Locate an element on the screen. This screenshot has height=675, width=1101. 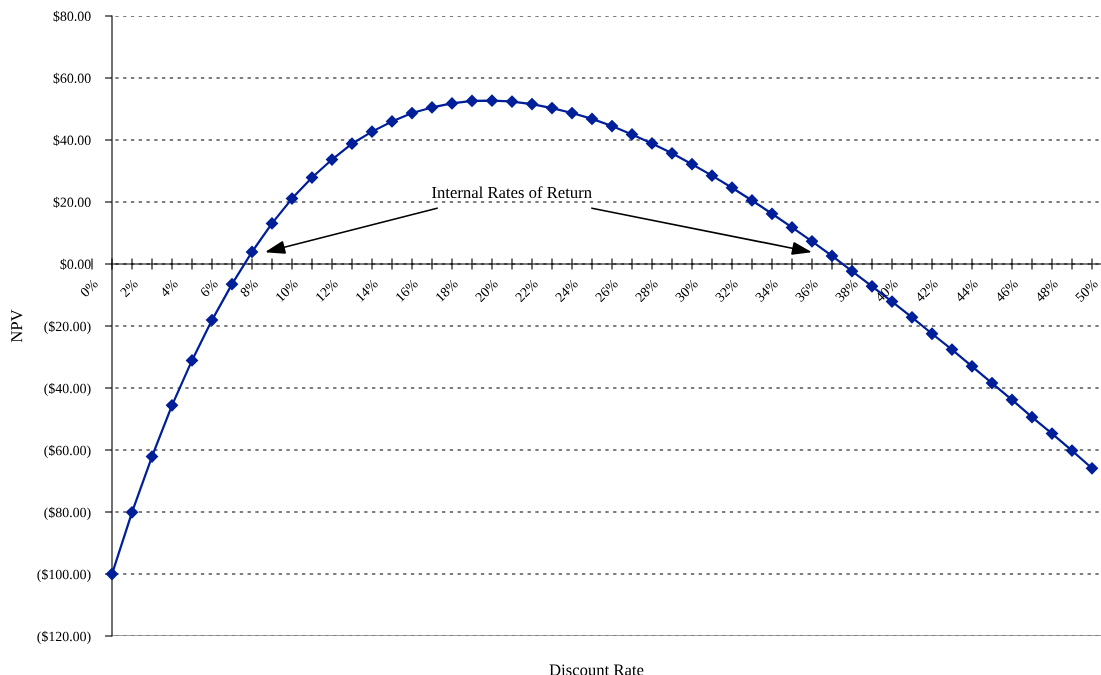
y-tick-label: ($120.00) is located at coordinates (64, 637).